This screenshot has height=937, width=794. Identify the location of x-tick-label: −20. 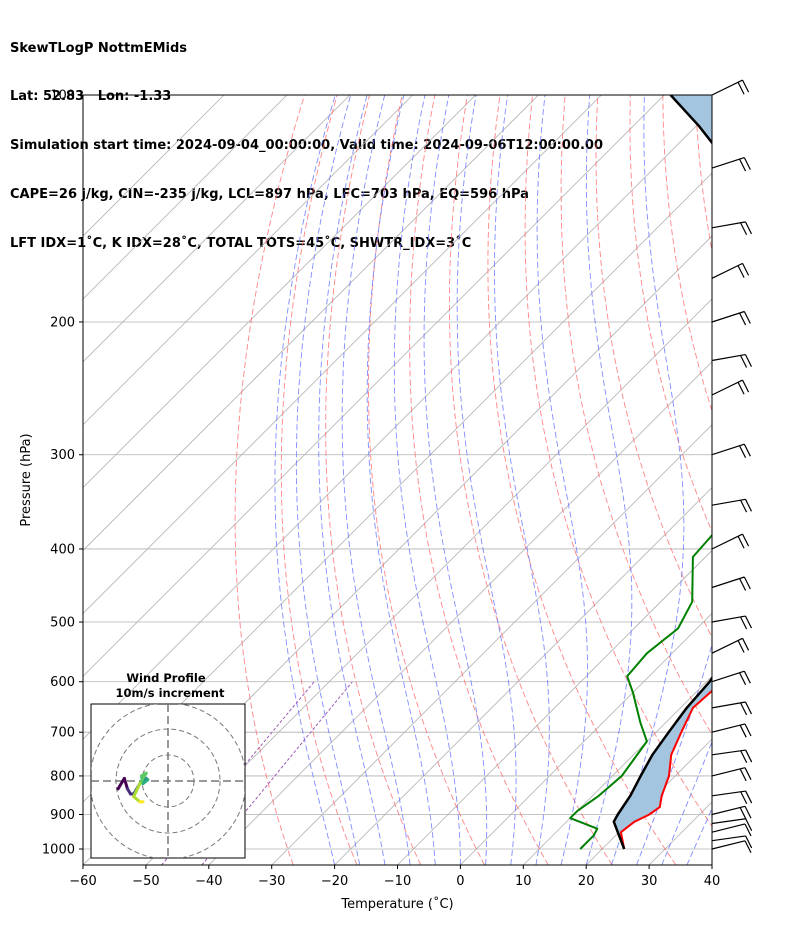
(334, 881).